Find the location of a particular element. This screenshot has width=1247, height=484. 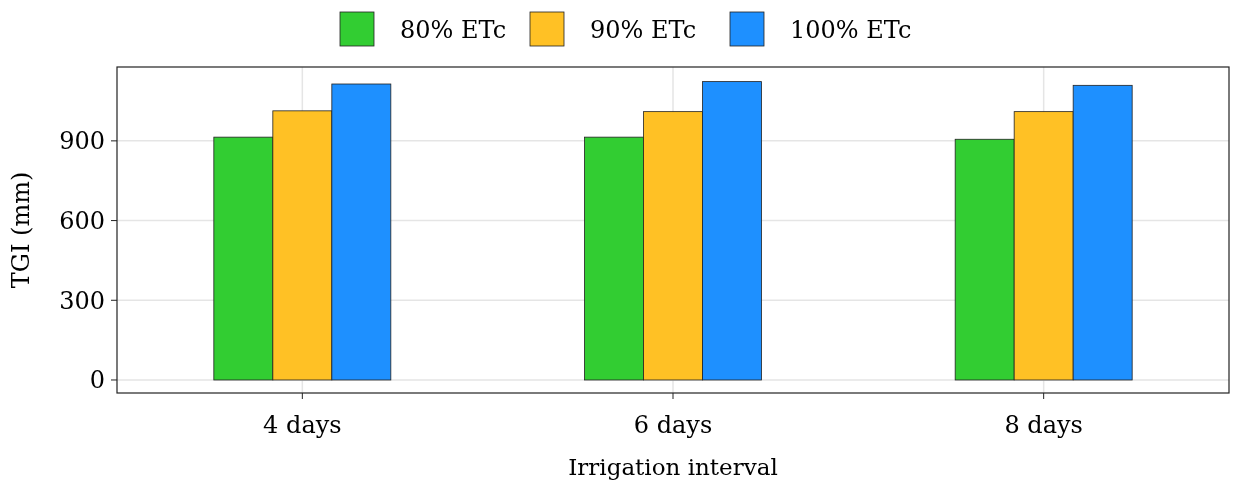

y-tick-label: 600 is located at coordinates (82, 220).